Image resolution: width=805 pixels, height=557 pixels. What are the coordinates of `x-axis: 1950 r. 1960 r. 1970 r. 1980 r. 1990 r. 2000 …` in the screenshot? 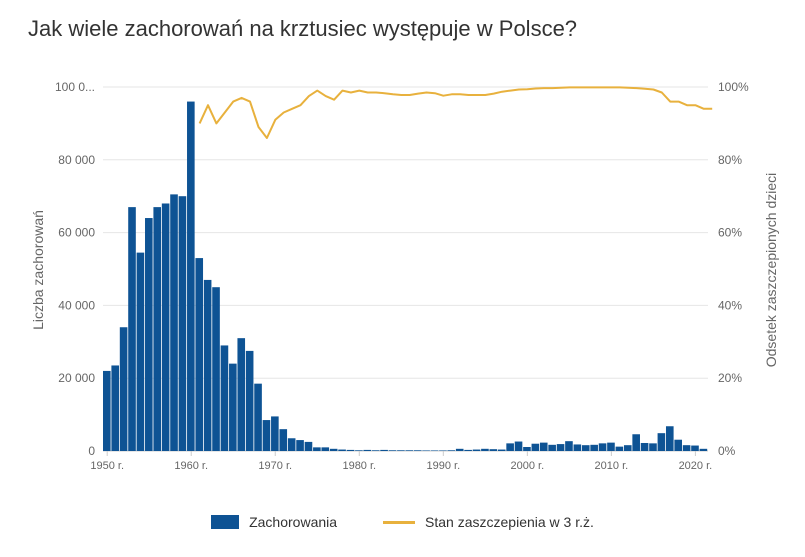 It's located at (401, 461).